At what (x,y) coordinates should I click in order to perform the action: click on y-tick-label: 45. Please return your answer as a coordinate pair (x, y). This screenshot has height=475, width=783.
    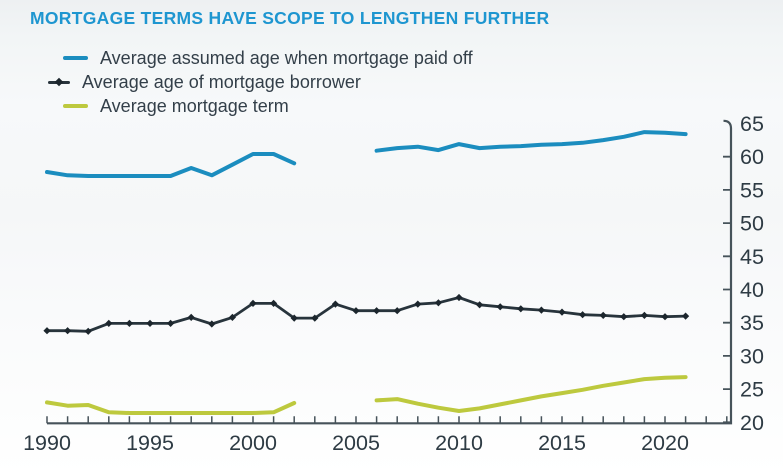
    Looking at the image, I should click on (752, 257).